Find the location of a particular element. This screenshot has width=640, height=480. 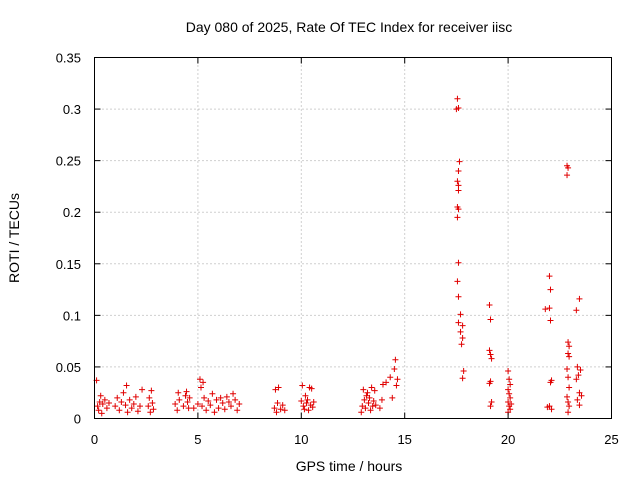

x-tick-label: 20 is located at coordinates (508, 439).